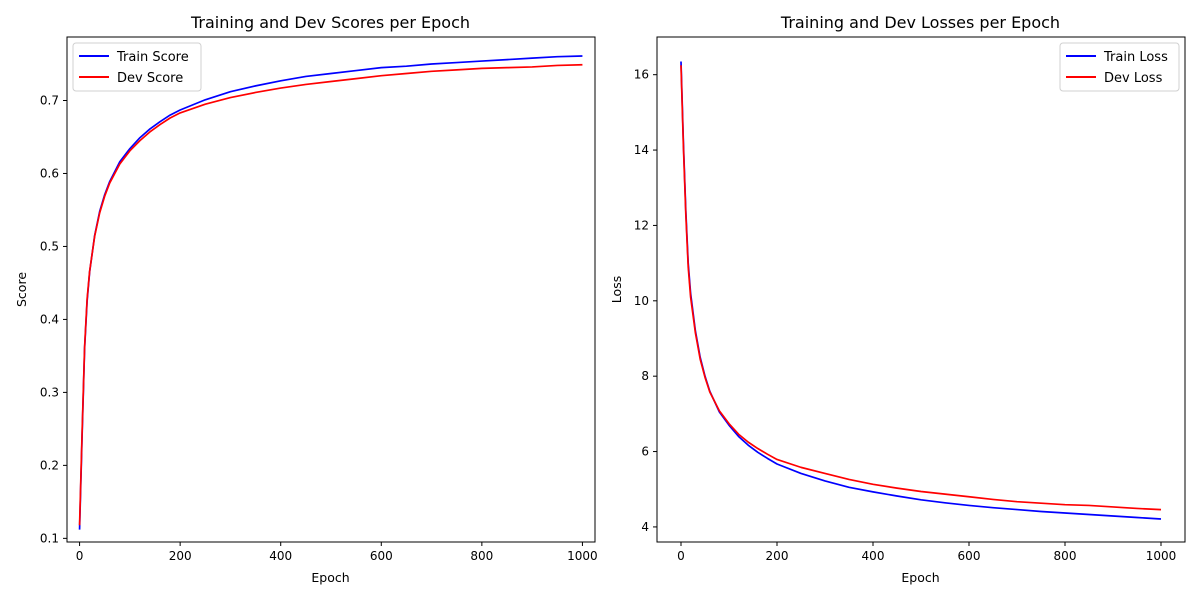 This screenshot has height=600, width=1200. I want to click on loss-ytick-label: 14, so click(641, 150).